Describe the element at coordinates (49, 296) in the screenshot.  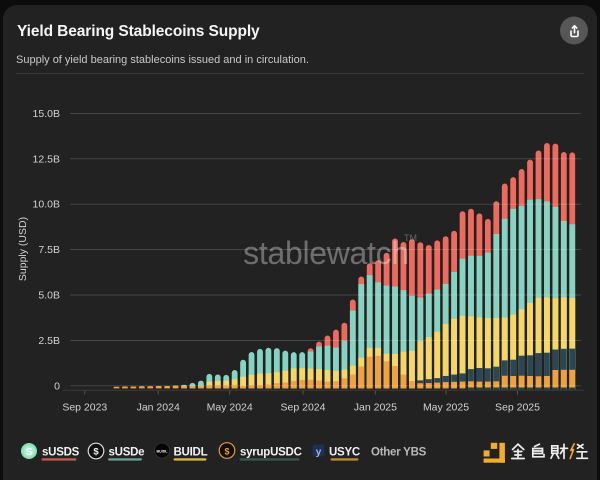
I see `svg-text: 5.0B` at that location.